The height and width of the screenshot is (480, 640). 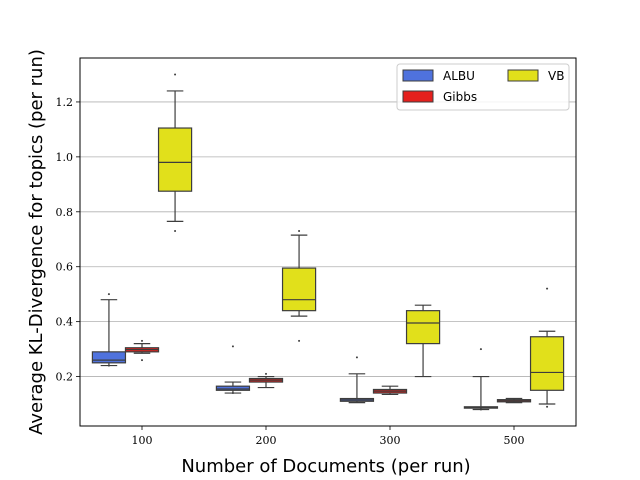 I want to click on legend-swatch-gibbs, so click(x=418, y=96).